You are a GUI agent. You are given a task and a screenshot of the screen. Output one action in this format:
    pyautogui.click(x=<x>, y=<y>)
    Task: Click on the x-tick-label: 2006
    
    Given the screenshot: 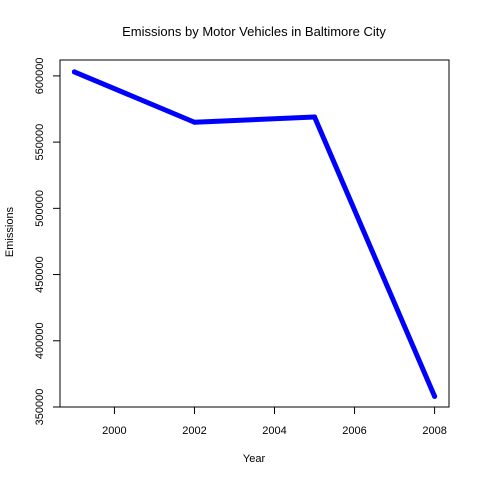 What is the action you would take?
    pyautogui.click(x=354, y=431)
    